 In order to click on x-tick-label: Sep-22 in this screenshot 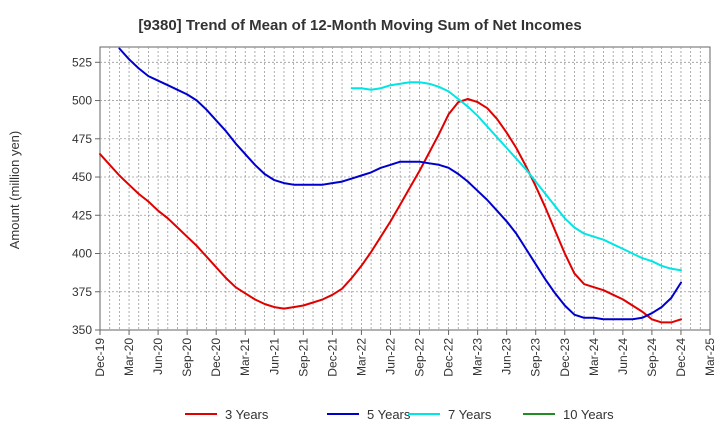, I will do `click(420, 357)`.